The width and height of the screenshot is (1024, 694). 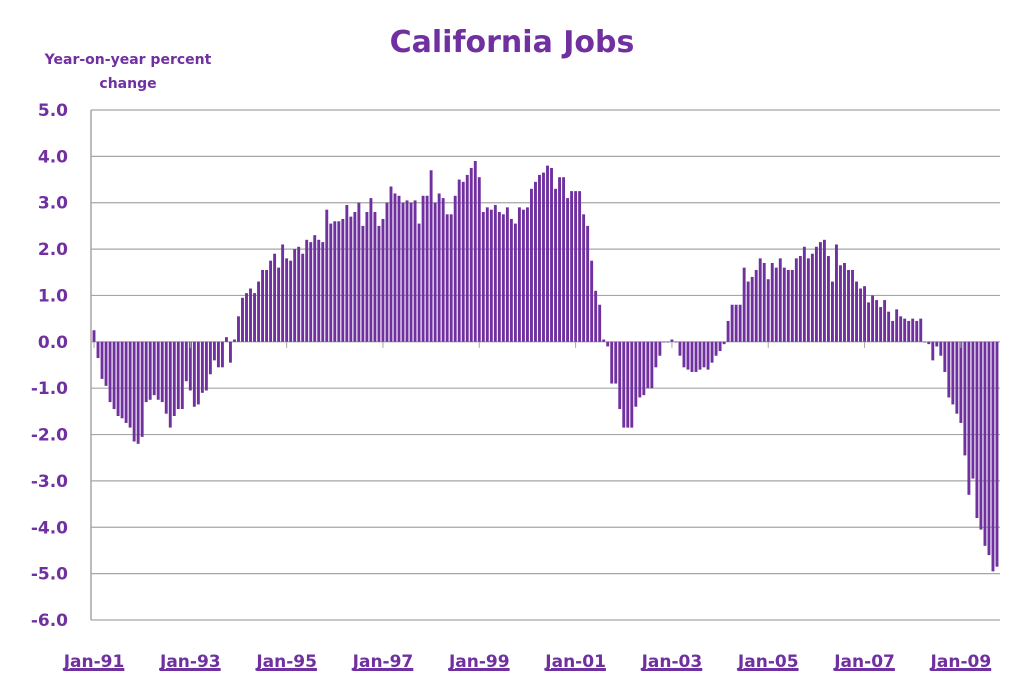 What do you see at coordinates (53, 250) in the screenshot?
I see `y-tick-label: 2.0` at bounding box center [53, 250].